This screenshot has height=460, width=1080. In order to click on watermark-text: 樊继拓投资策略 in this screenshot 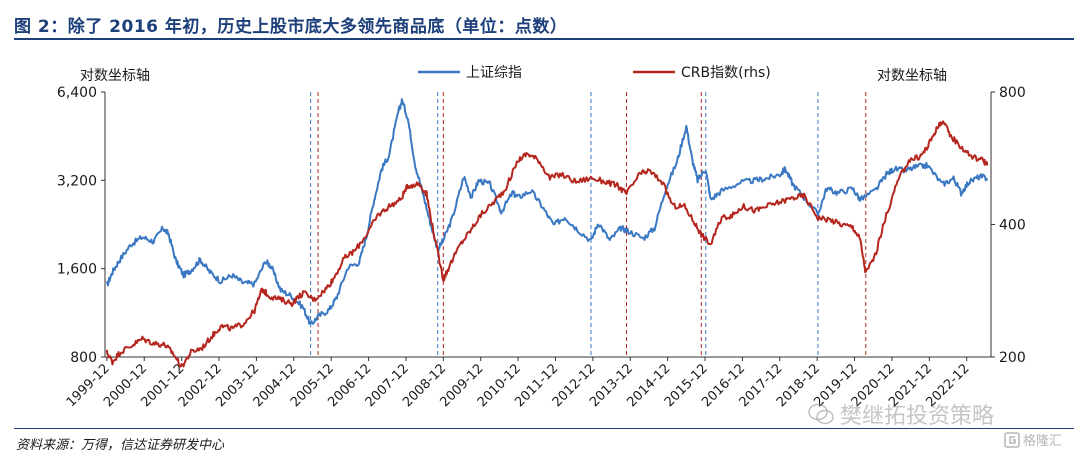, I will do `click(917, 416)`.